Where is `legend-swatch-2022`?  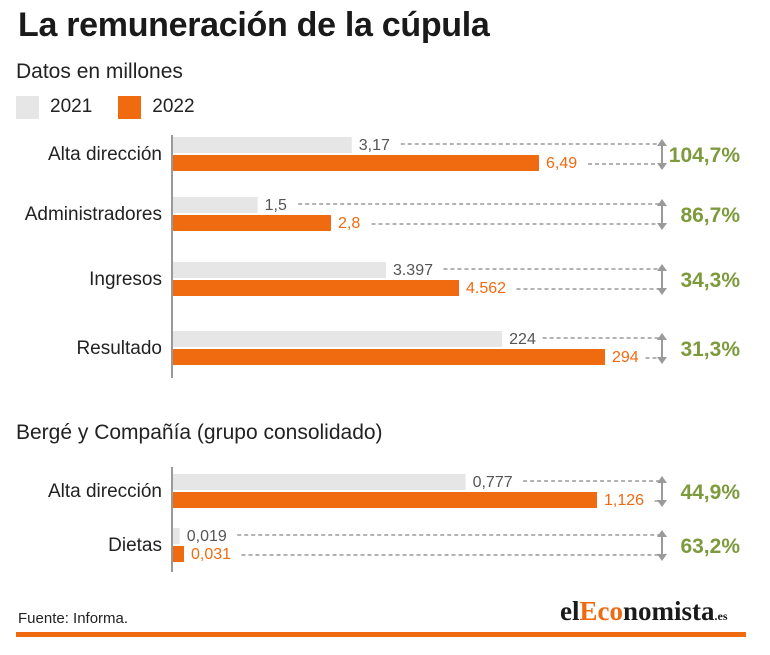
legend-swatch-2022 is located at coordinates (130, 107).